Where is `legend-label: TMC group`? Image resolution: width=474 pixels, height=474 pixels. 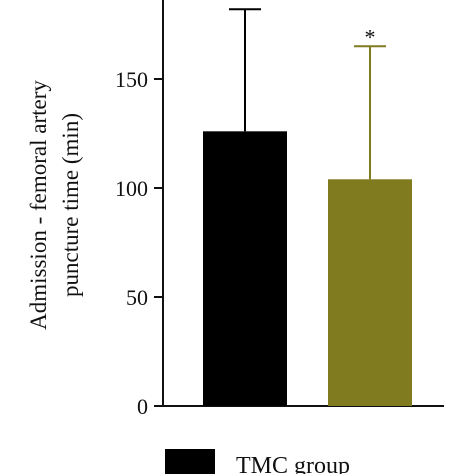 legend-label: TMC group is located at coordinates (293, 463).